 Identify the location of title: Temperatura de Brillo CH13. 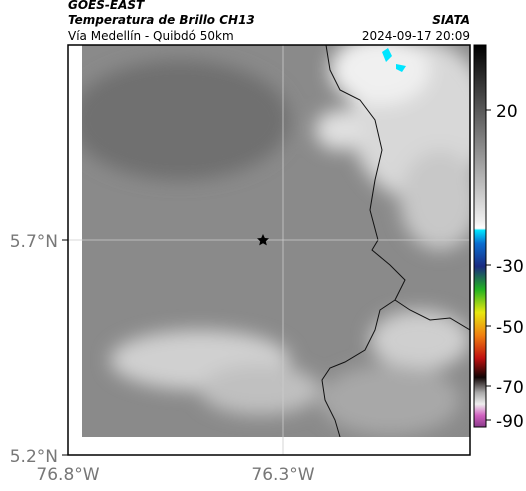
(161, 20).